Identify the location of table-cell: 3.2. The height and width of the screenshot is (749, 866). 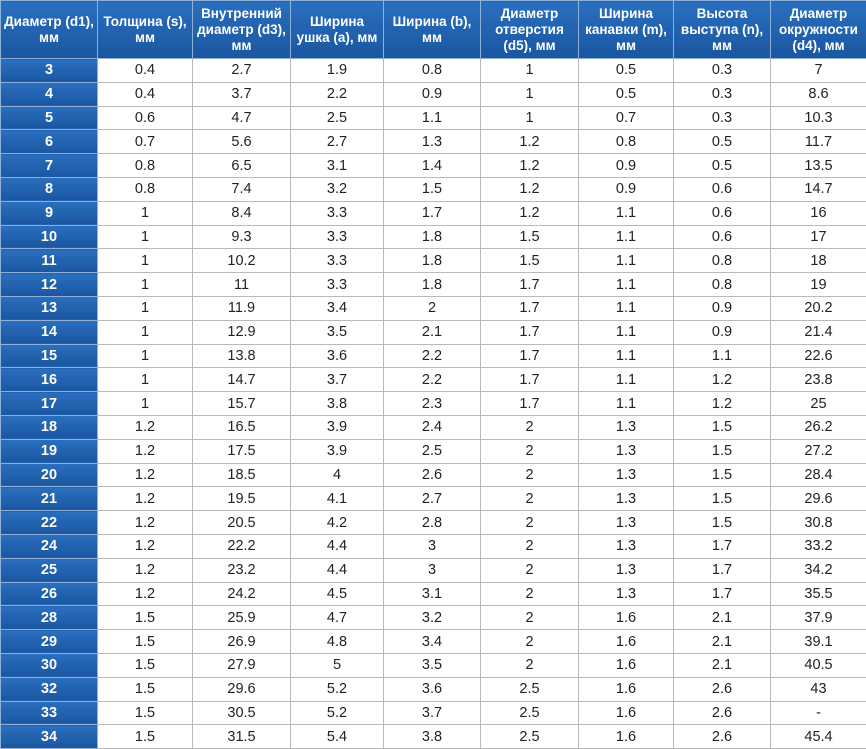
(337, 189).